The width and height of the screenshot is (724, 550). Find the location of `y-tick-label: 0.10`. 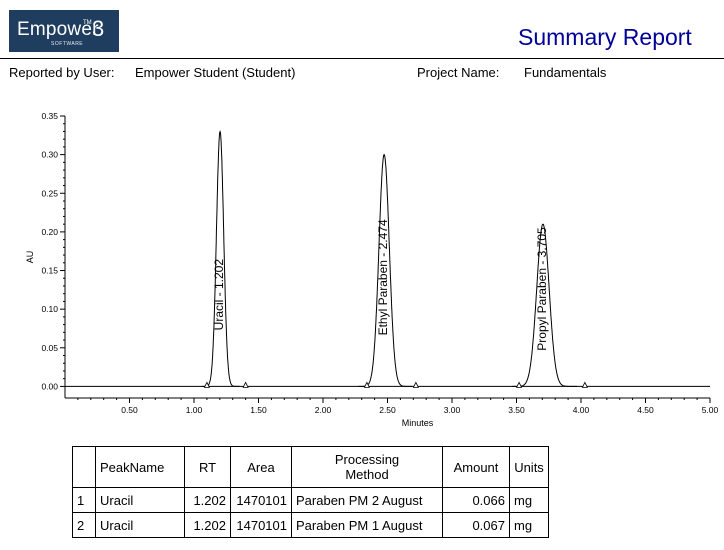

y-tick-label: 0.10 is located at coordinates (49, 309).